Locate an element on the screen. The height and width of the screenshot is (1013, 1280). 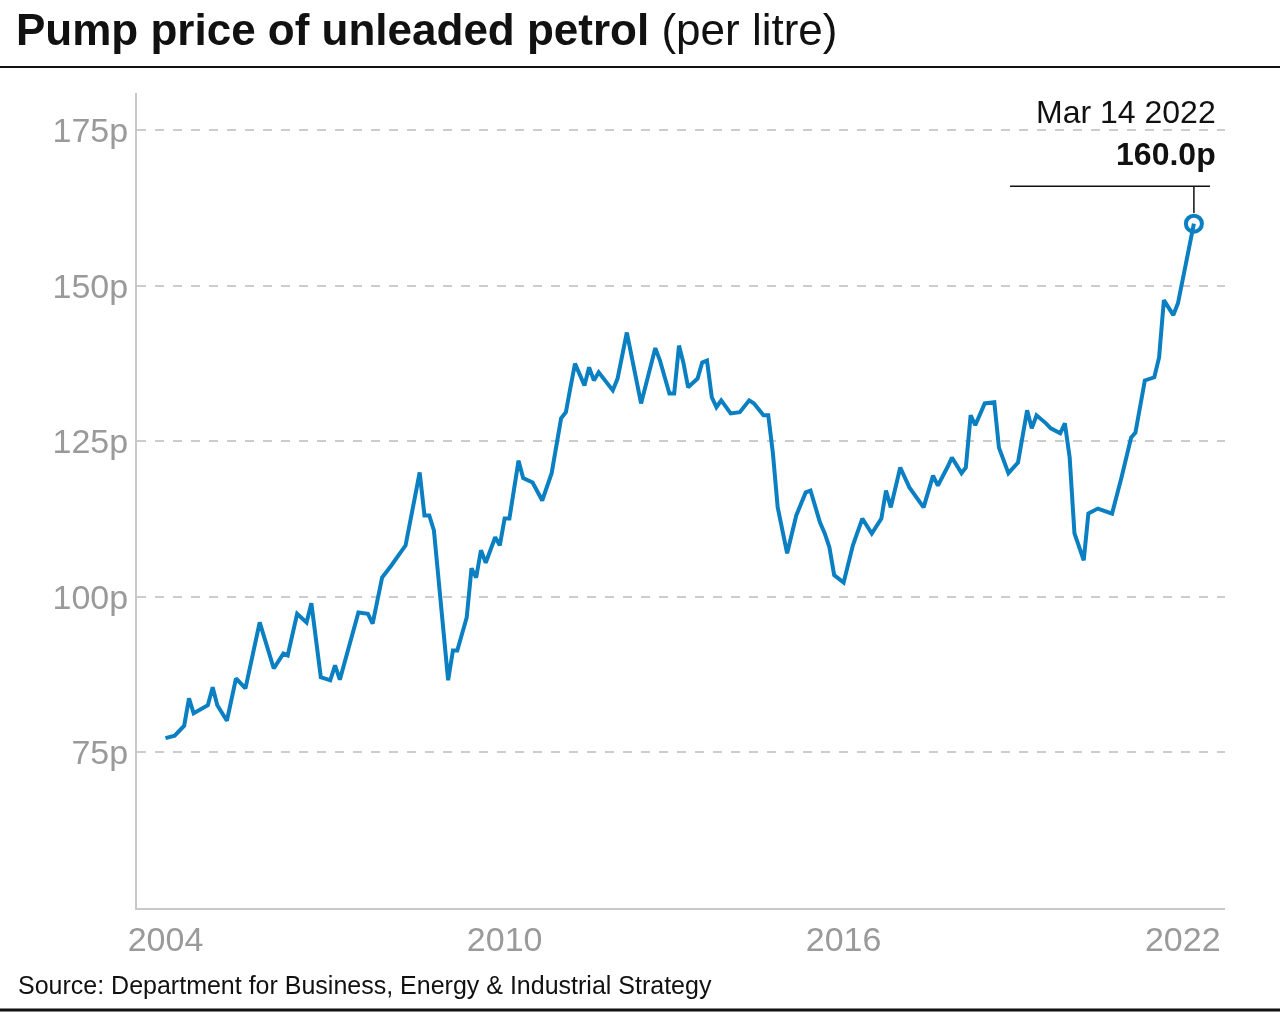
x-tick-label: 2022 is located at coordinates (1182, 938).